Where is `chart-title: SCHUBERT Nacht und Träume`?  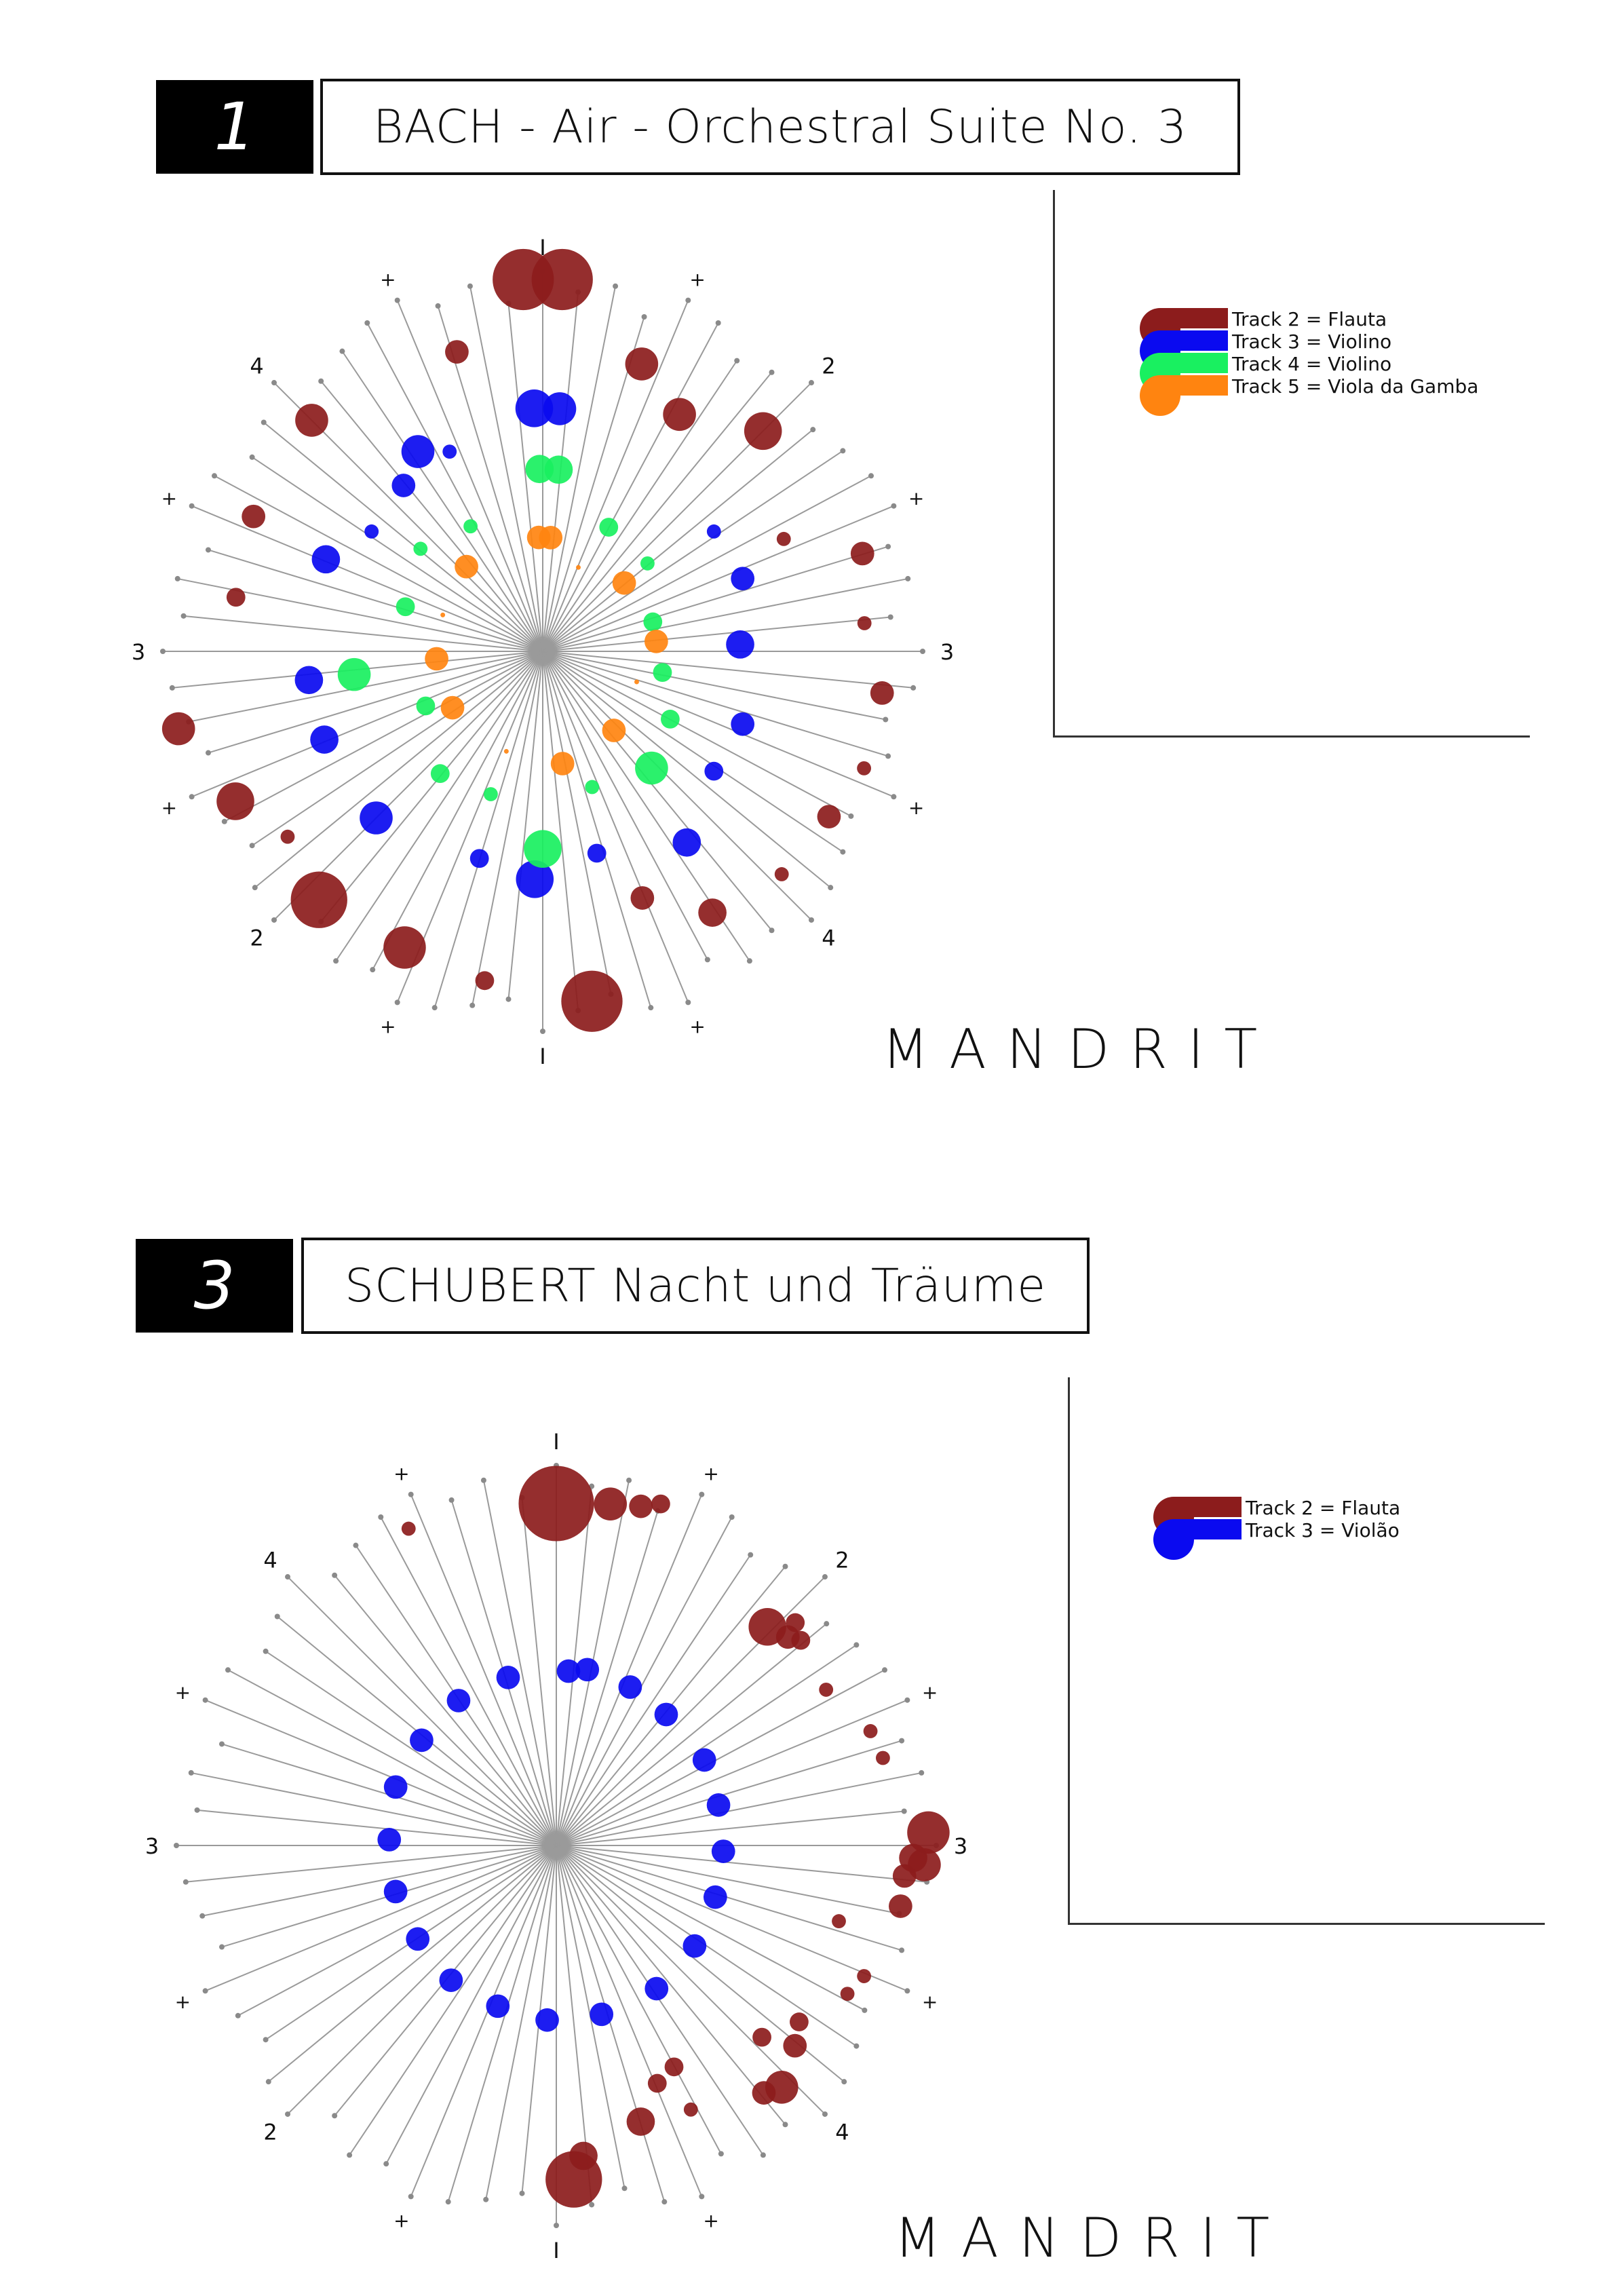
chart-title: SCHUBERT Nacht und Träume is located at coordinates (695, 1286).